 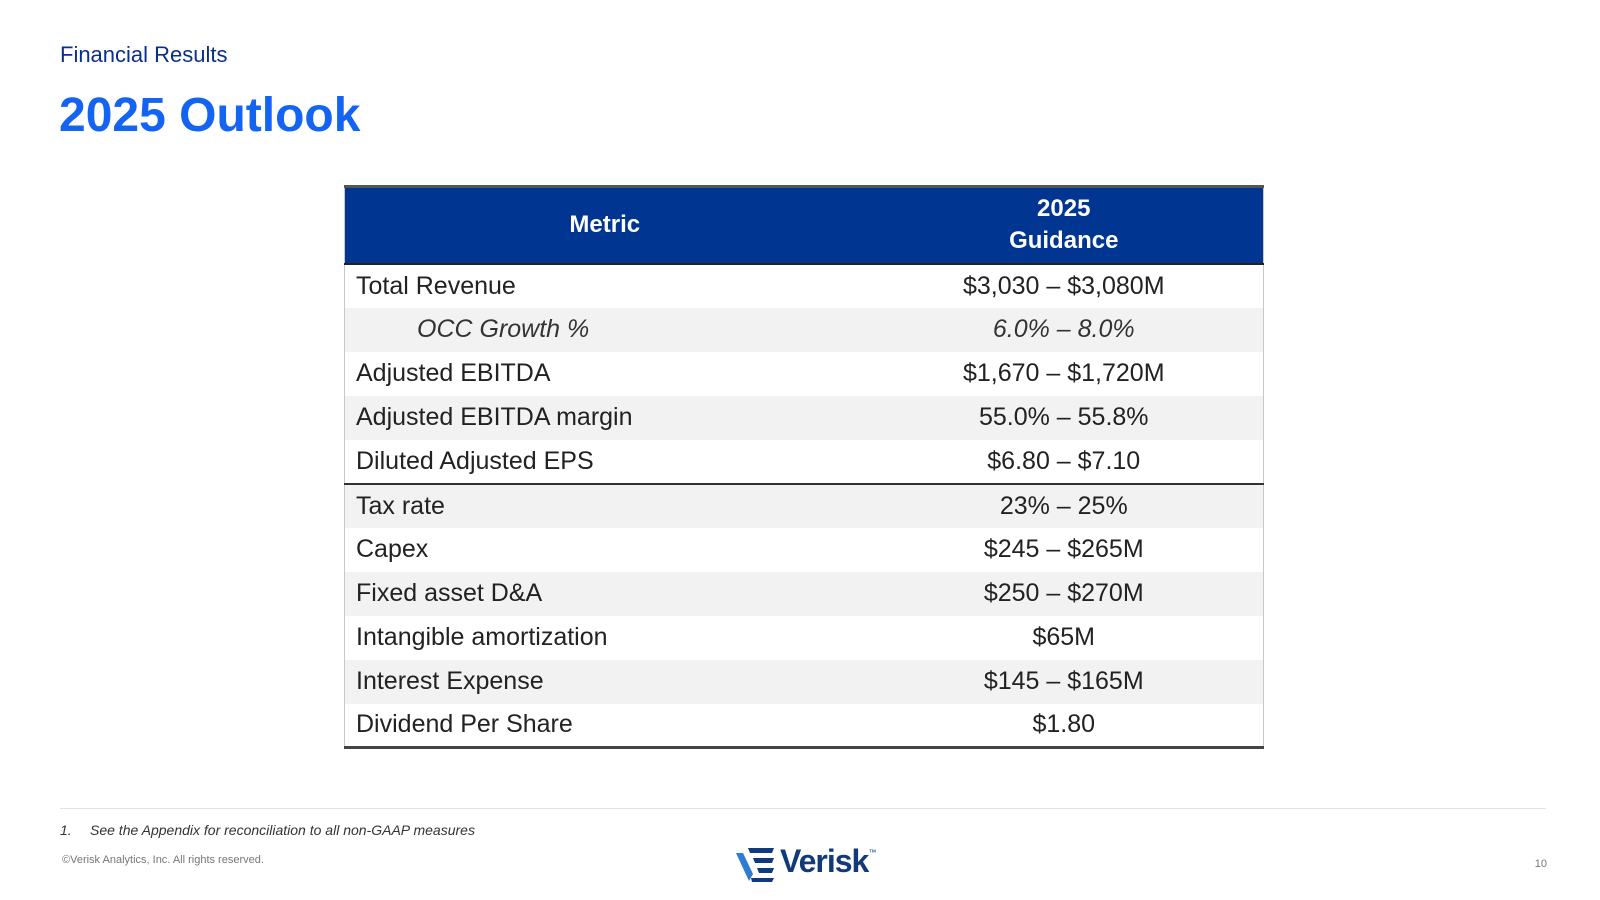 I want to click on metric-cell: Dividend Per Share, so click(x=464, y=724).